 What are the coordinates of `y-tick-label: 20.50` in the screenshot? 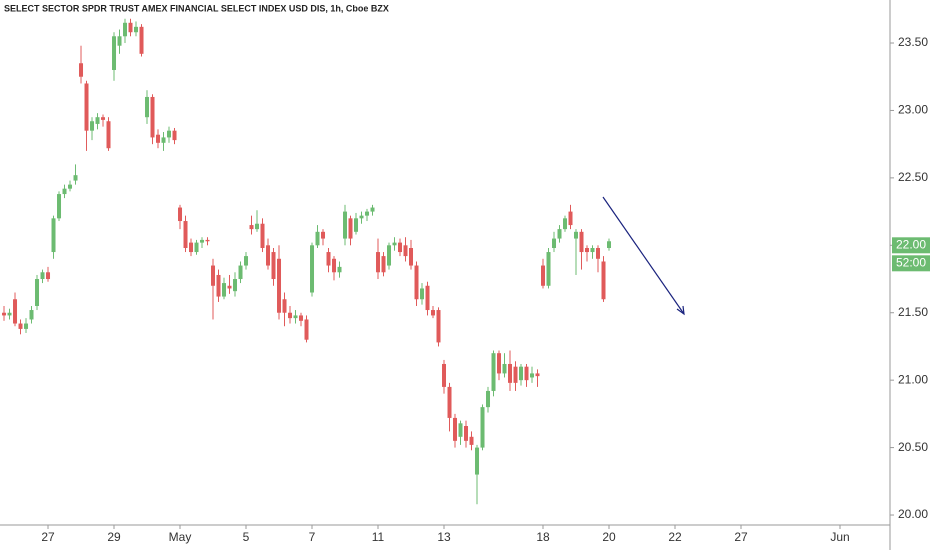 It's located at (913, 447).